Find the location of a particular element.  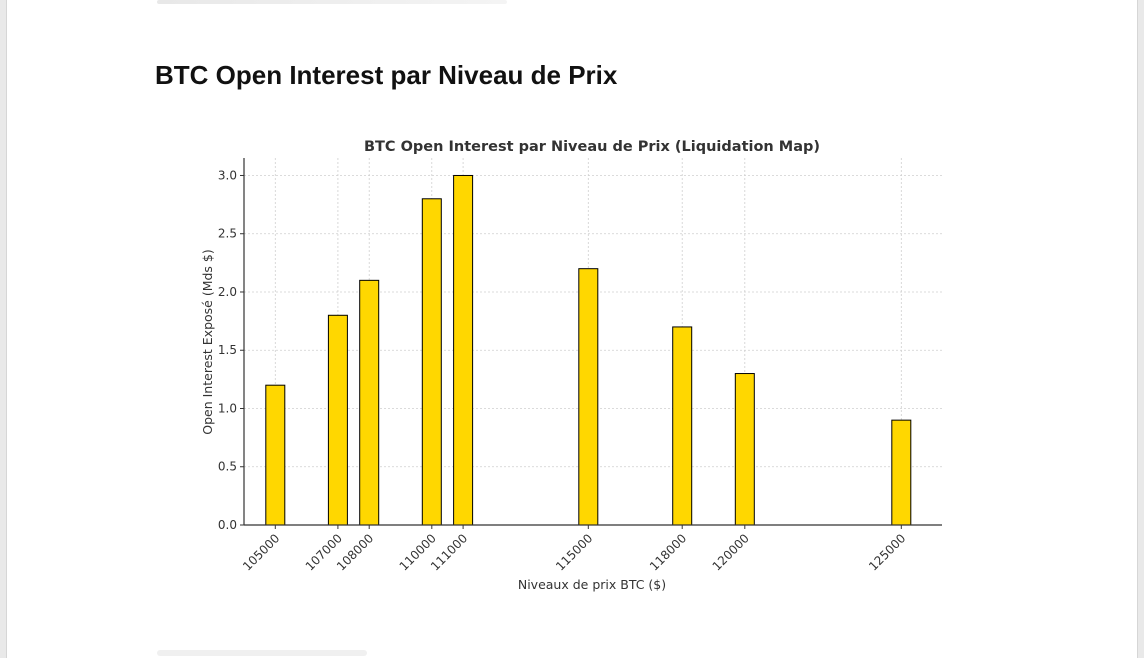

y-tick-label: 3.0 is located at coordinates (227, 175).